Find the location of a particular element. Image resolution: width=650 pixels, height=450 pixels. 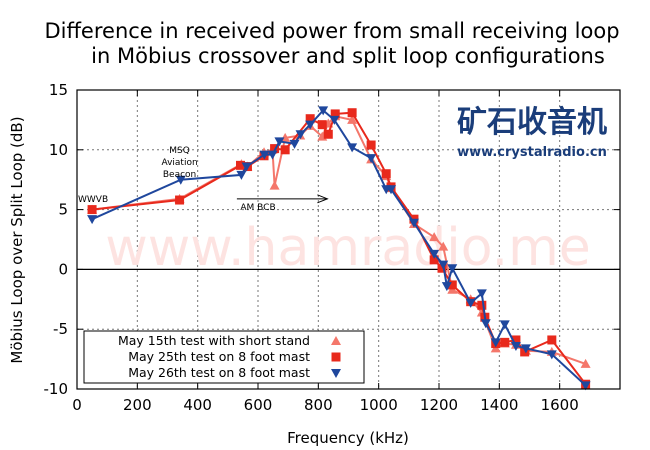

crystalradio-logo: 矿石收音机 www.crystalradio.cn is located at coordinates (532, 132).